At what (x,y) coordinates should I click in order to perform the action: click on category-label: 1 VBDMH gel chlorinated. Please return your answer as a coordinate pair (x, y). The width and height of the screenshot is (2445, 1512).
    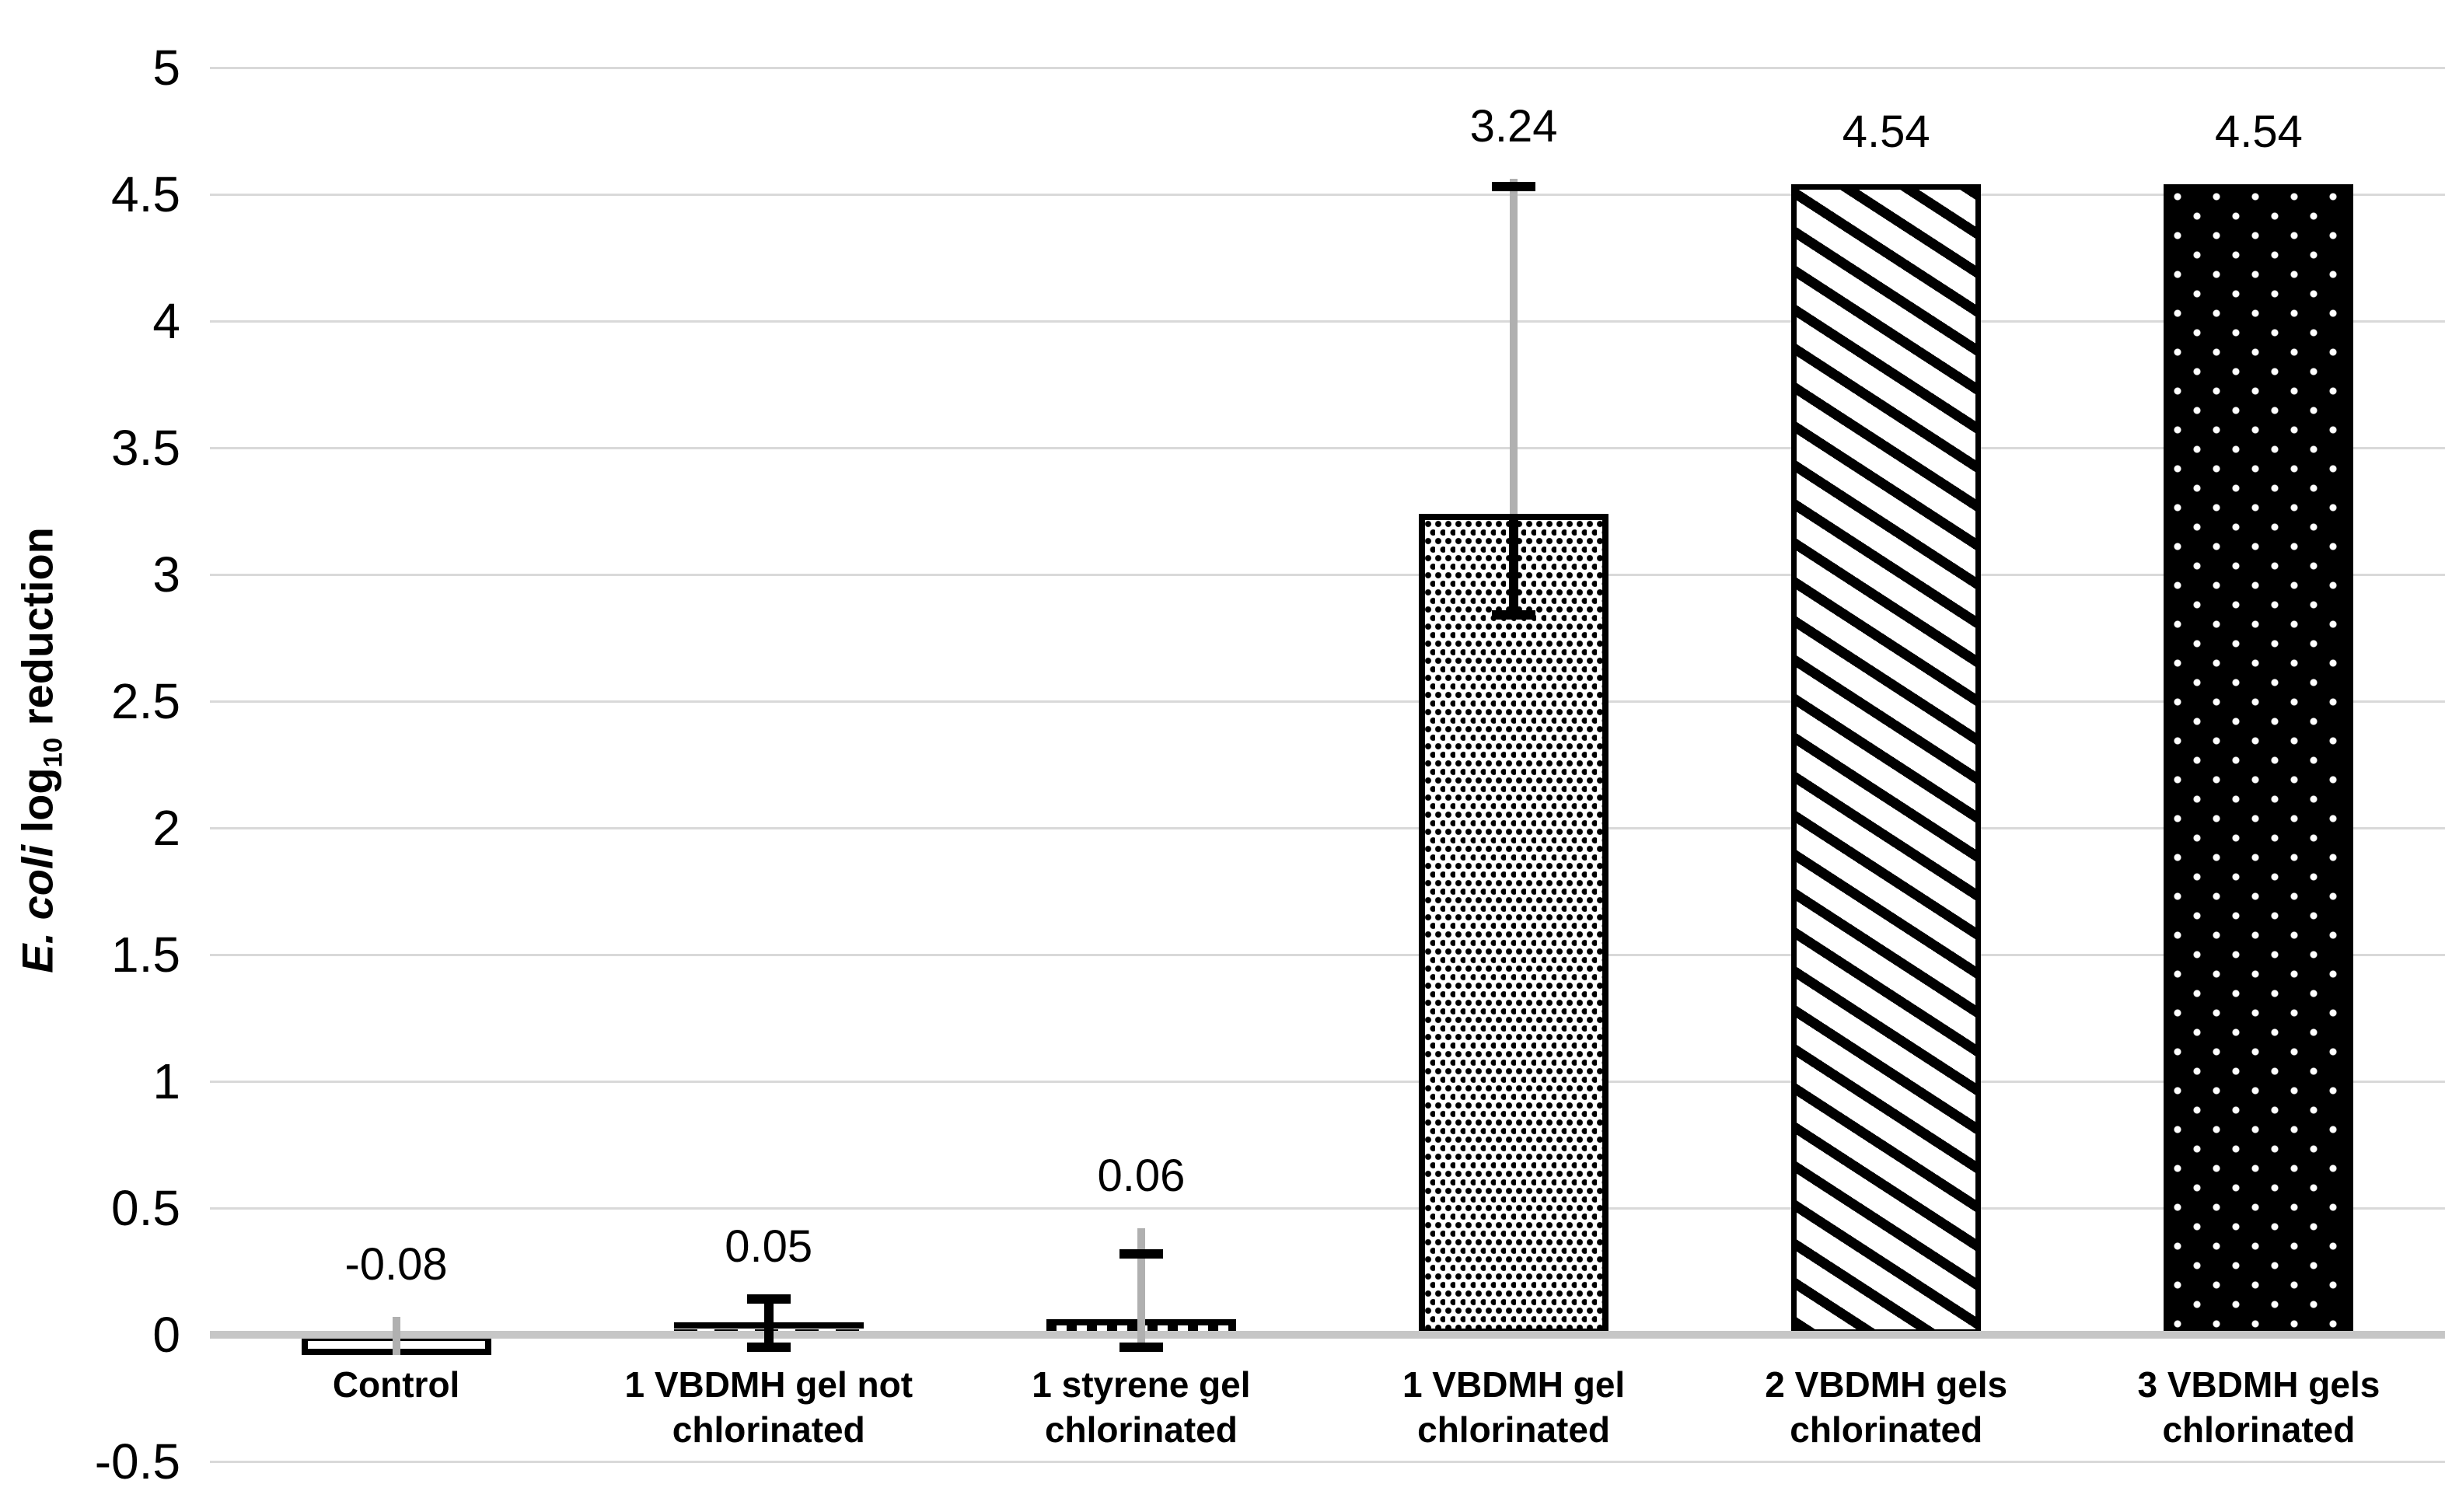
    Looking at the image, I should click on (1514, 1407).